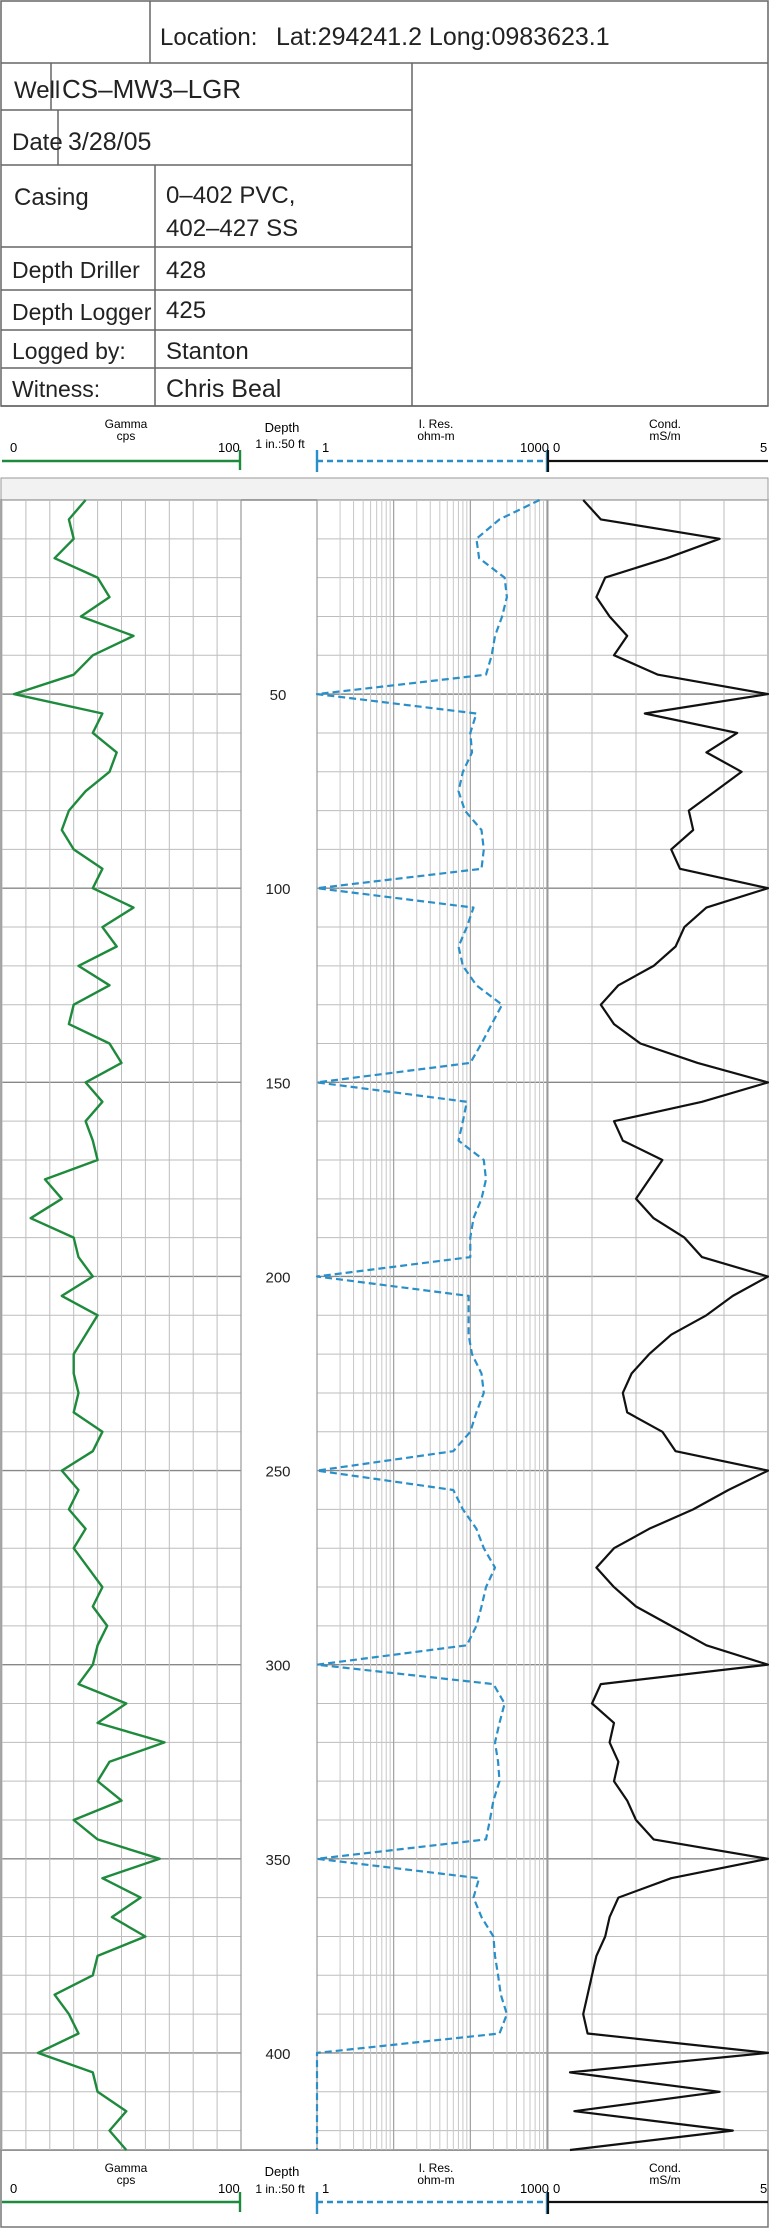  What do you see at coordinates (277, 1277) in the screenshot?
I see `depth-tick-label: 200` at bounding box center [277, 1277].